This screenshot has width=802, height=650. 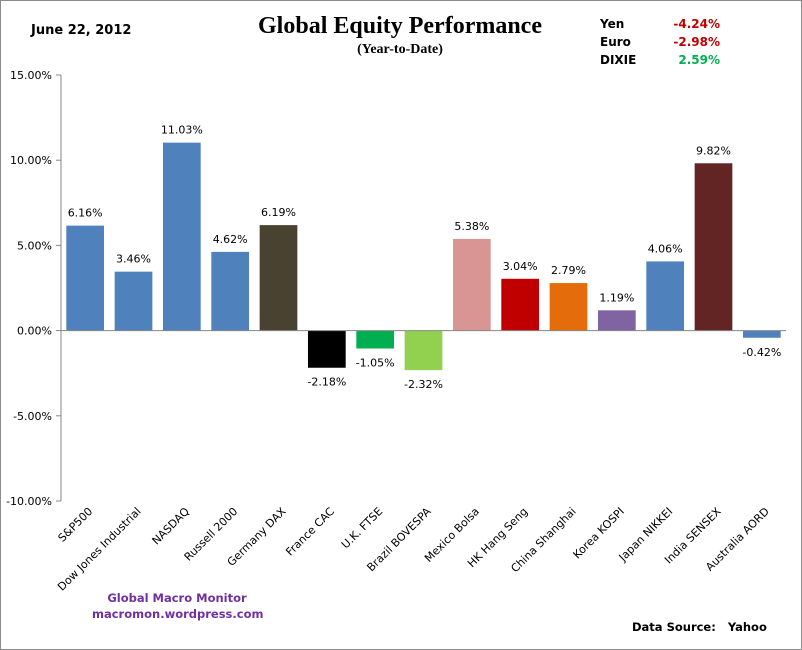 What do you see at coordinates (616, 297) in the screenshot?
I see `value-label: 1.19%` at bounding box center [616, 297].